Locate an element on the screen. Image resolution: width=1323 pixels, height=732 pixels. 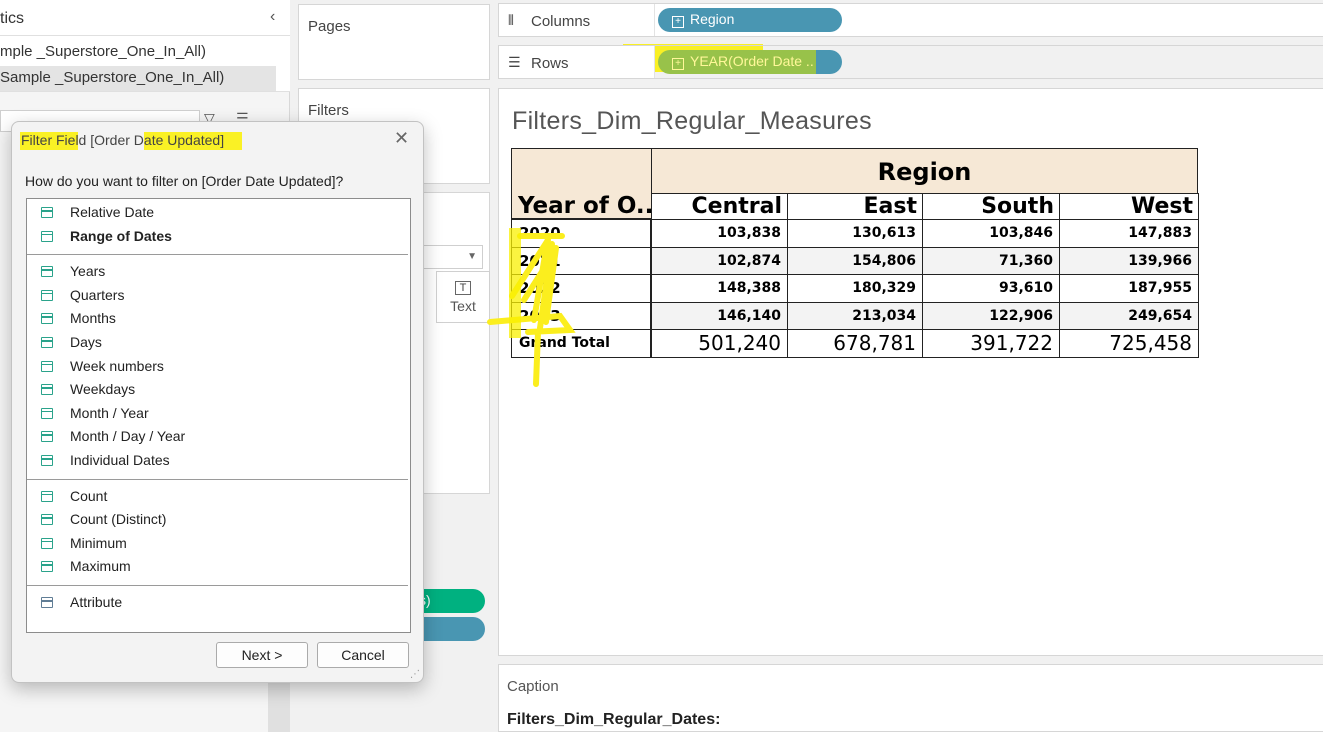
year-order-date-pill: + YEAR(Order Date .. is located at coordinates (750, 62).